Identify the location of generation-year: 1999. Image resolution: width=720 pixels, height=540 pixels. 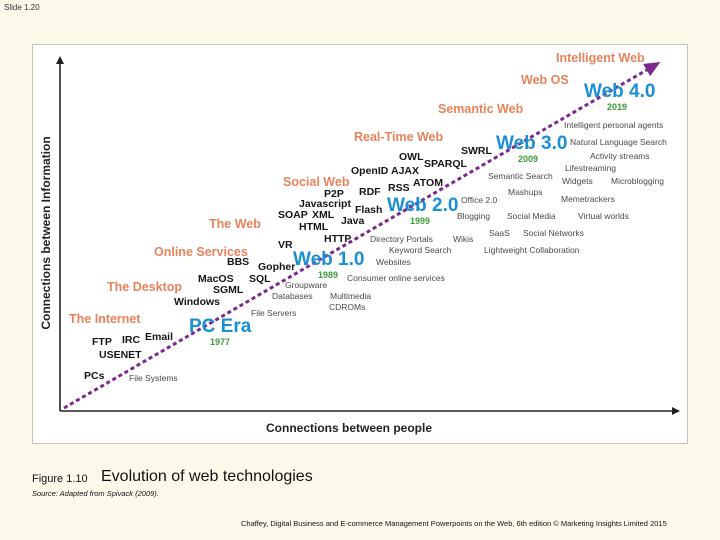
(420, 221).